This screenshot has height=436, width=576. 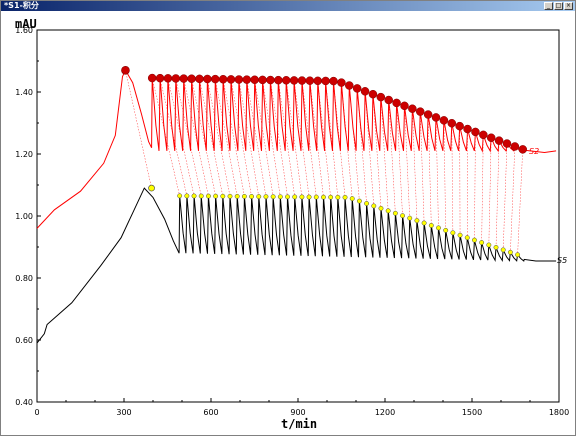 What do you see at coordinates (472, 412) in the screenshot?
I see `x-tick-label: 1500` at bounding box center [472, 412].